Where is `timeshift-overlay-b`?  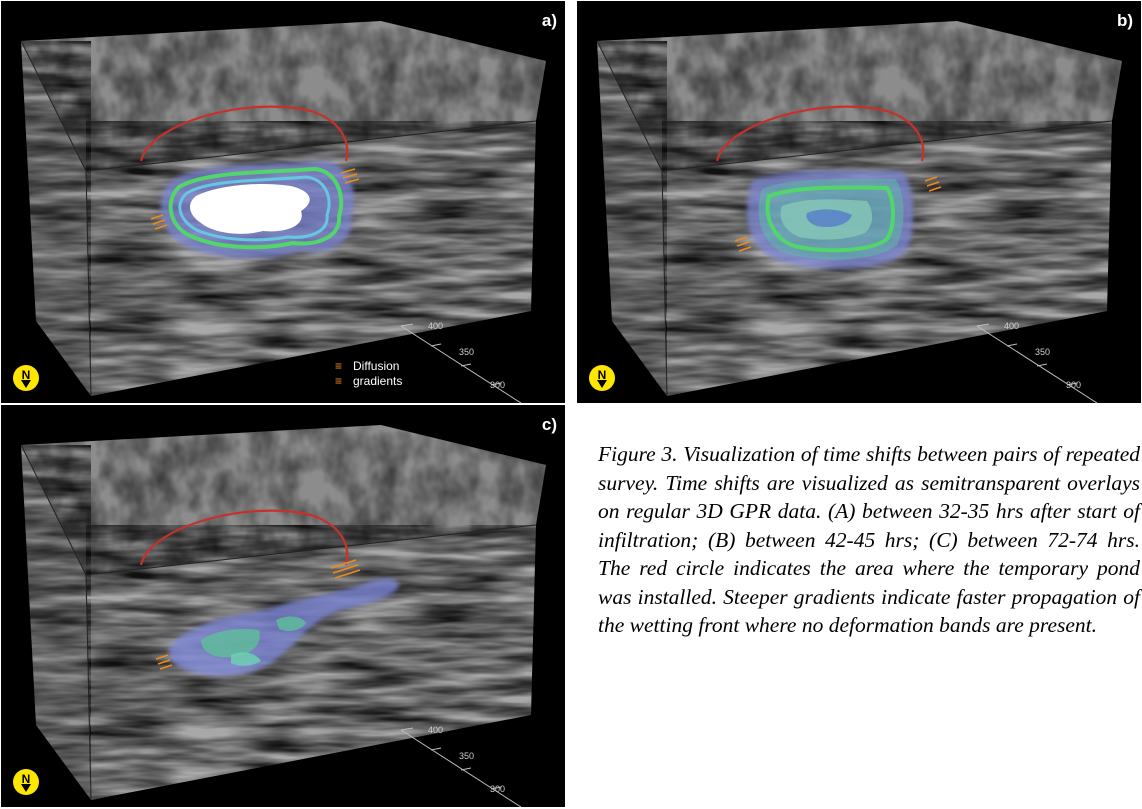 timeshift-overlay-b is located at coordinates (830, 219).